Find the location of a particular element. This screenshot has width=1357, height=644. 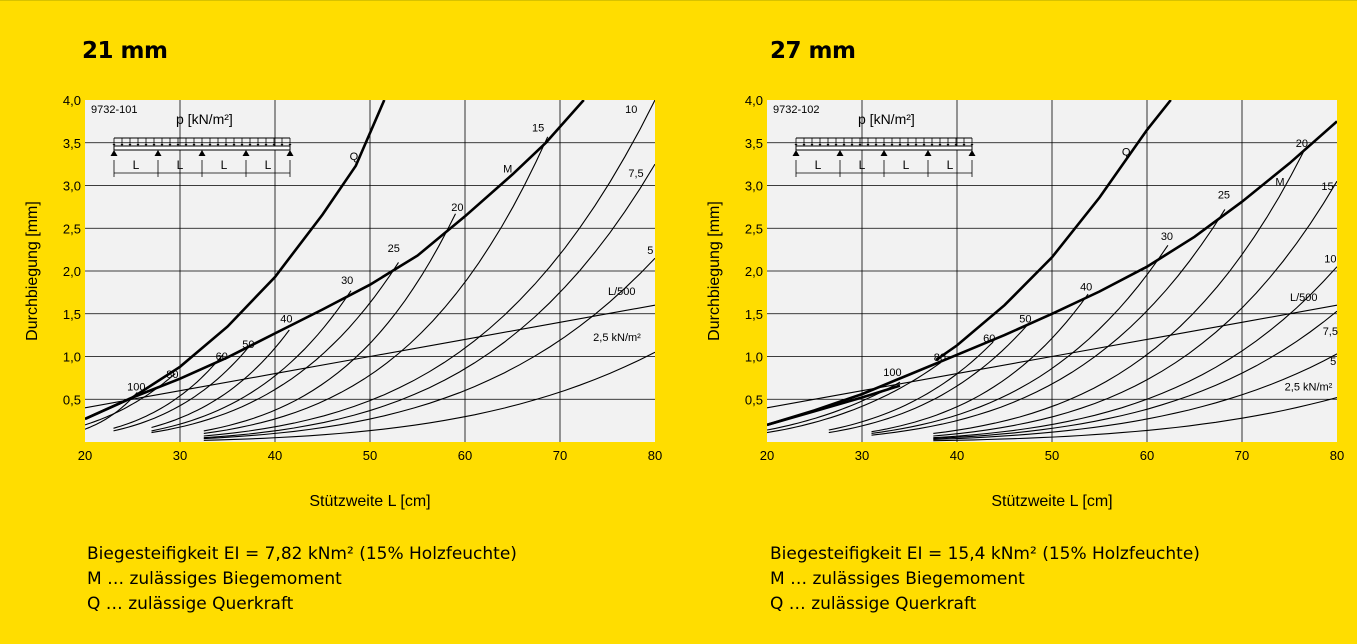

curve-label: 25 is located at coordinates (394, 249).